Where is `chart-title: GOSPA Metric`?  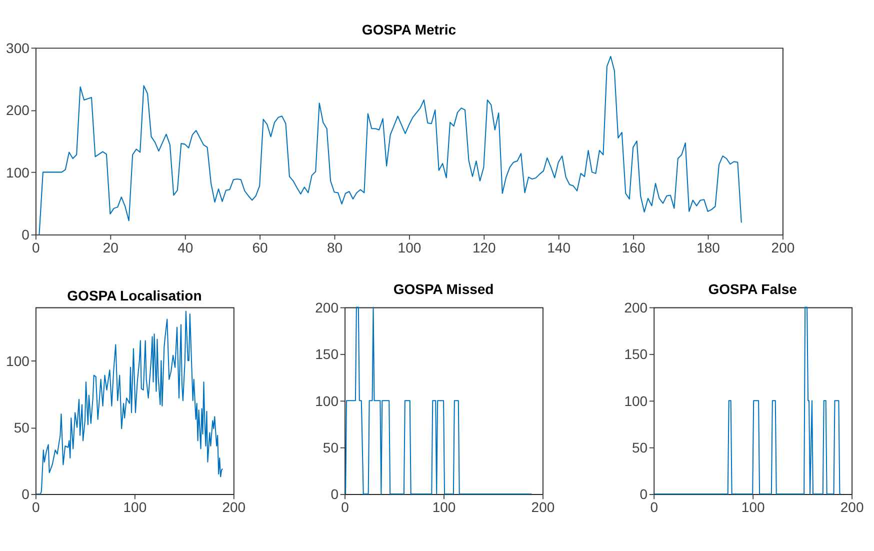
chart-title: GOSPA Metric is located at coordinates (409, 30).